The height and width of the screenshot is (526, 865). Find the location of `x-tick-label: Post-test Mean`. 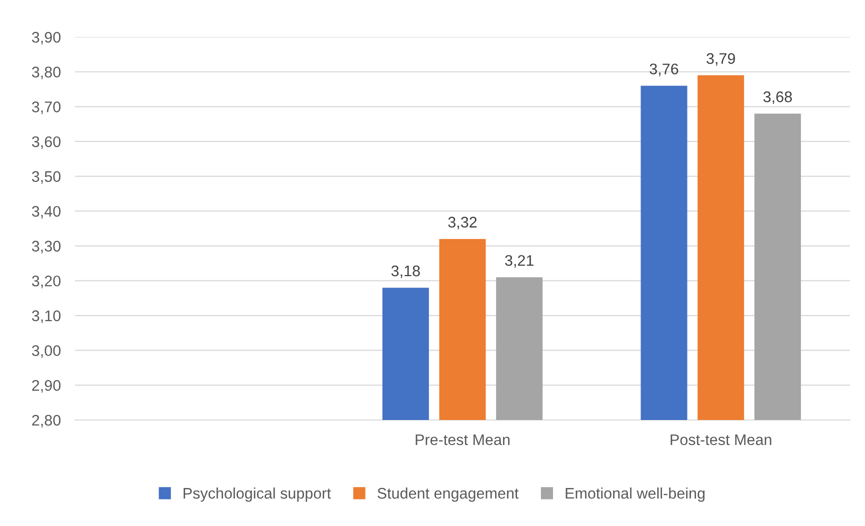

x-tick-label: Post-test Mean is located at coordinates (721, 440).